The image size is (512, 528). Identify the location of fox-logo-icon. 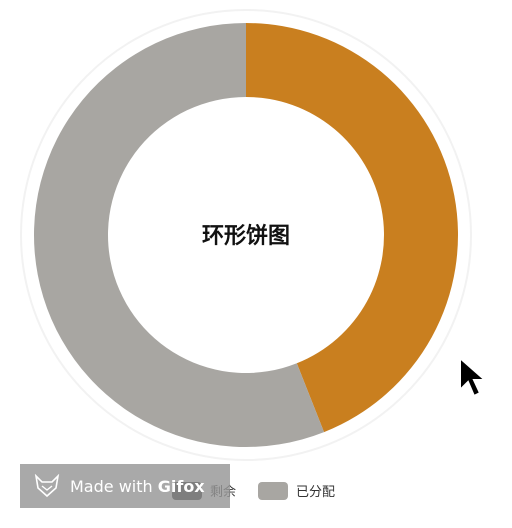
(47, 486).